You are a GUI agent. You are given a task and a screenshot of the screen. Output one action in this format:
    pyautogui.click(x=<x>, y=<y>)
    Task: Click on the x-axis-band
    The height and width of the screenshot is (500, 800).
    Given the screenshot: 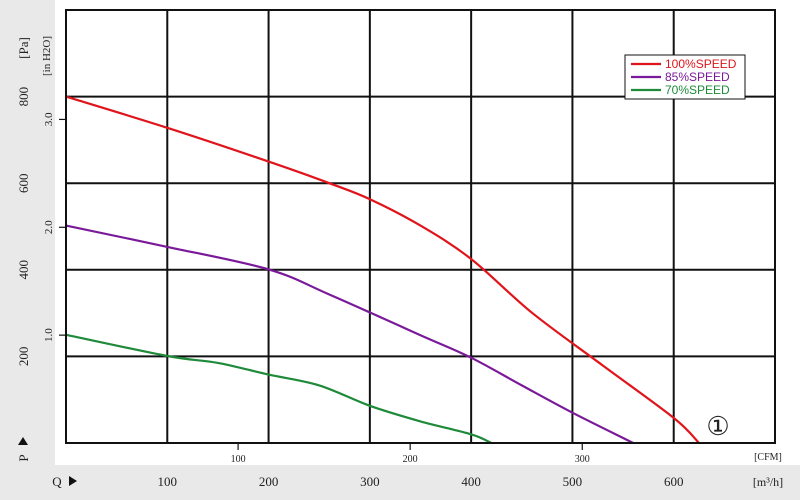 What is the action you would take?
    pyautogui.click(x=400, y=482)
    